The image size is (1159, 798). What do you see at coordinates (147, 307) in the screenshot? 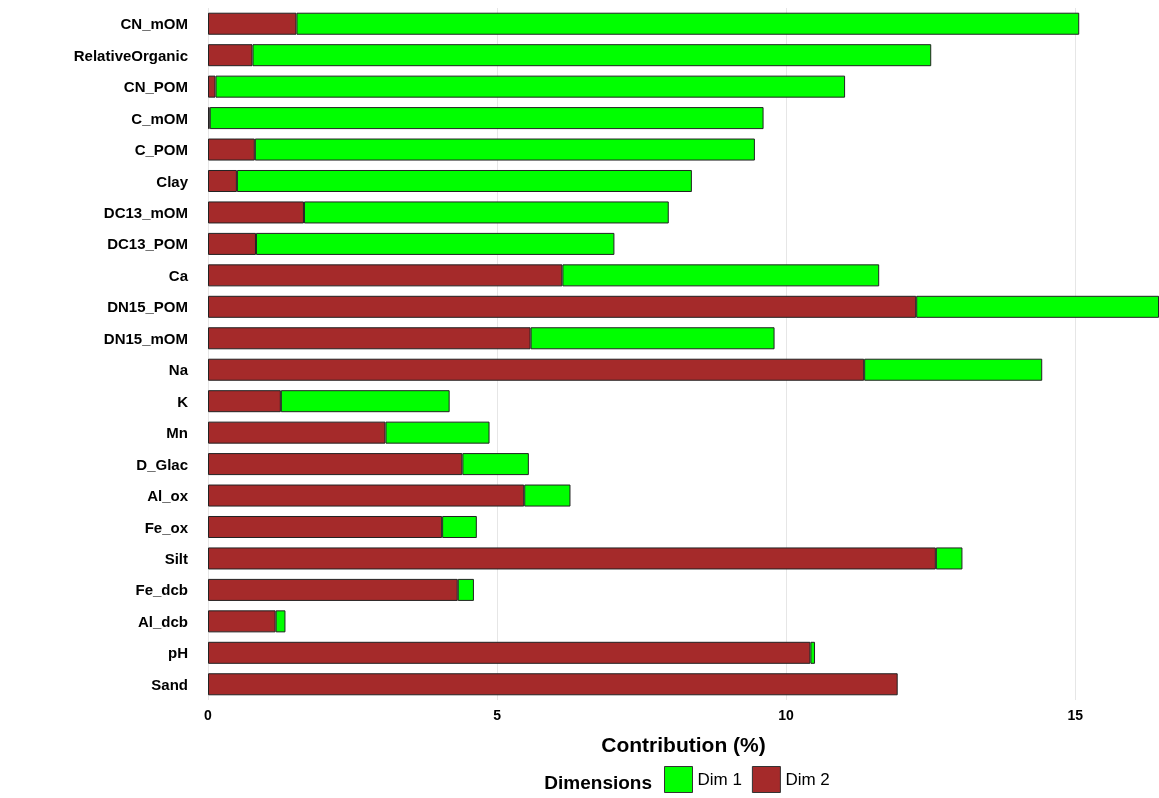
I see `y-tick-label: DN15_POM` at bounding box center [147, 307].